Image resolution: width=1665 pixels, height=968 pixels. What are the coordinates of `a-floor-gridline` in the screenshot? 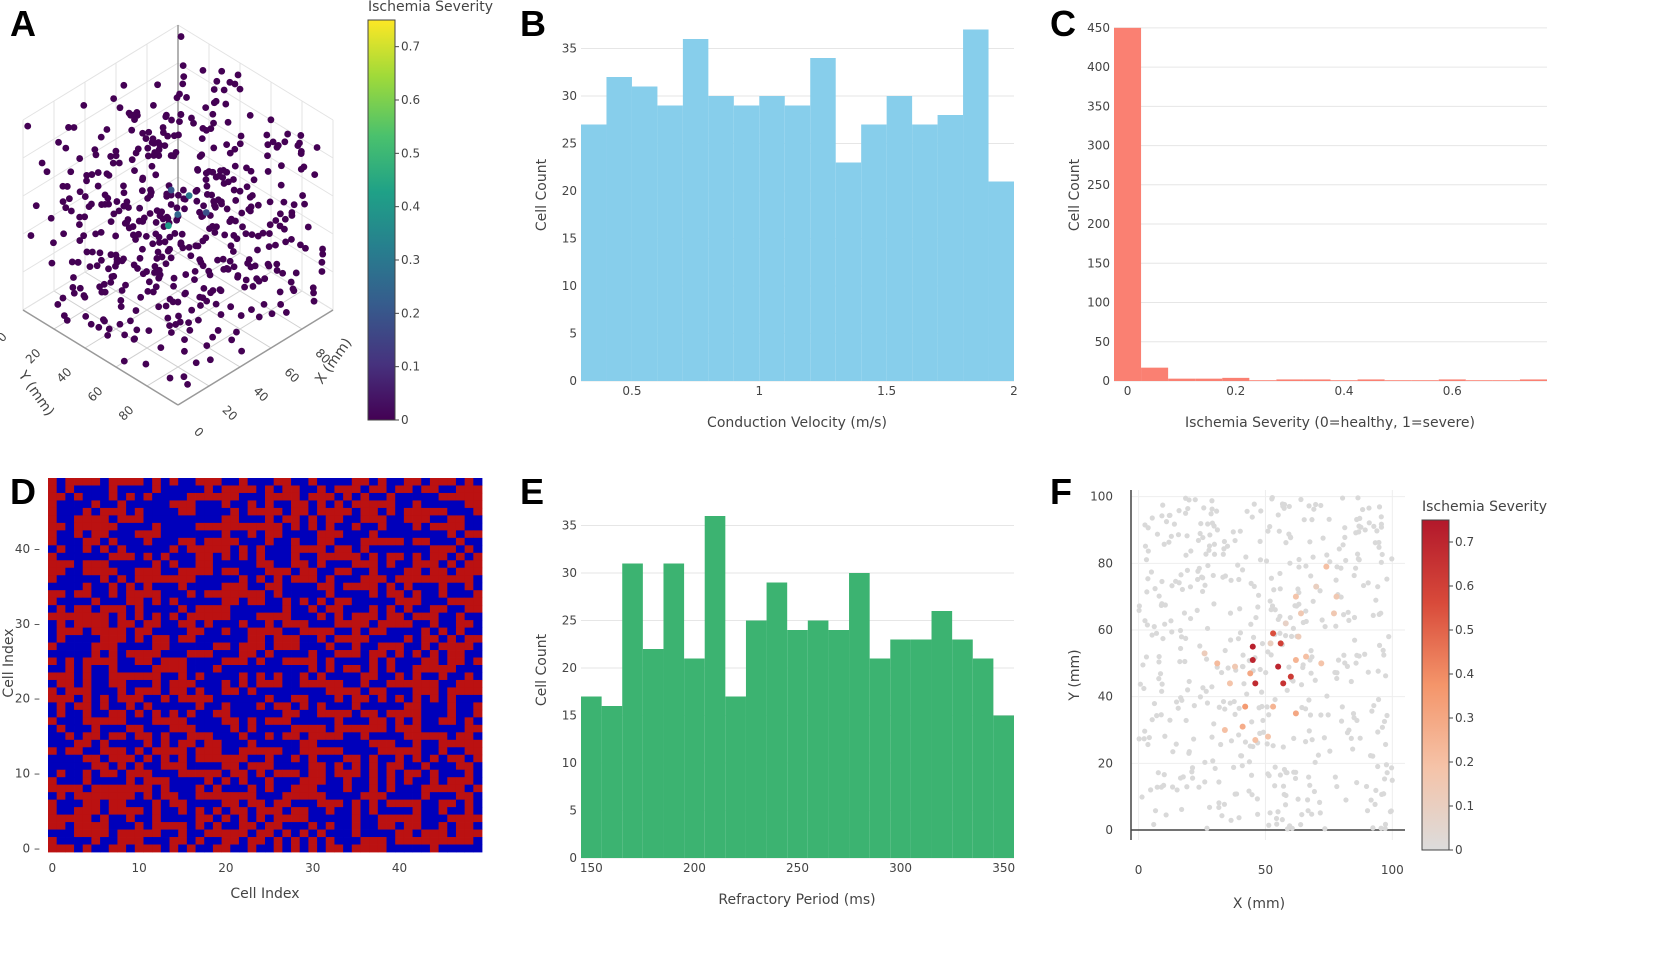 It's located at (162, 319).